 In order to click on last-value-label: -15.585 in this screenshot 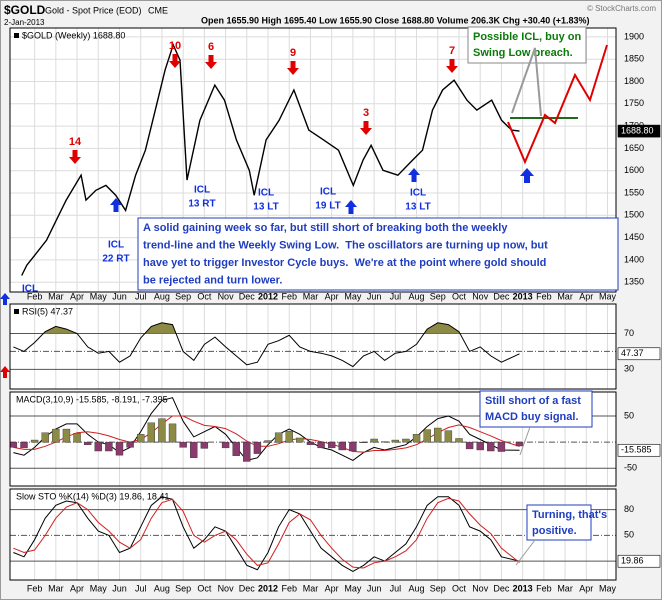, I will do `click(636, 450)`.